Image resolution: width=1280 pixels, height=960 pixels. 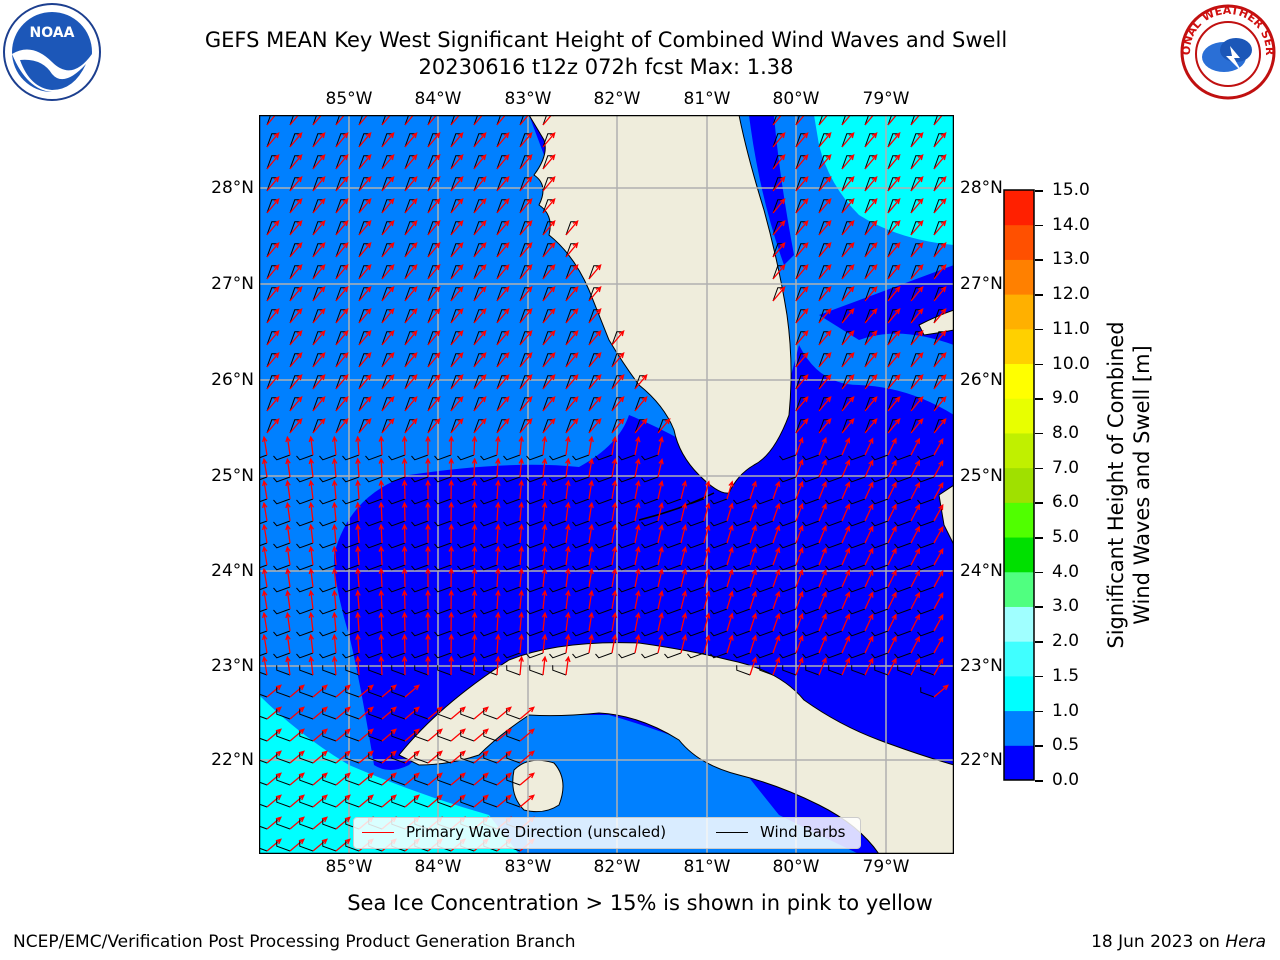 What do you see at coordinates (1066, 571) in the screenshot?
I see `colorbar-tick-label: 4.0` at bounding box center [1066, 571].